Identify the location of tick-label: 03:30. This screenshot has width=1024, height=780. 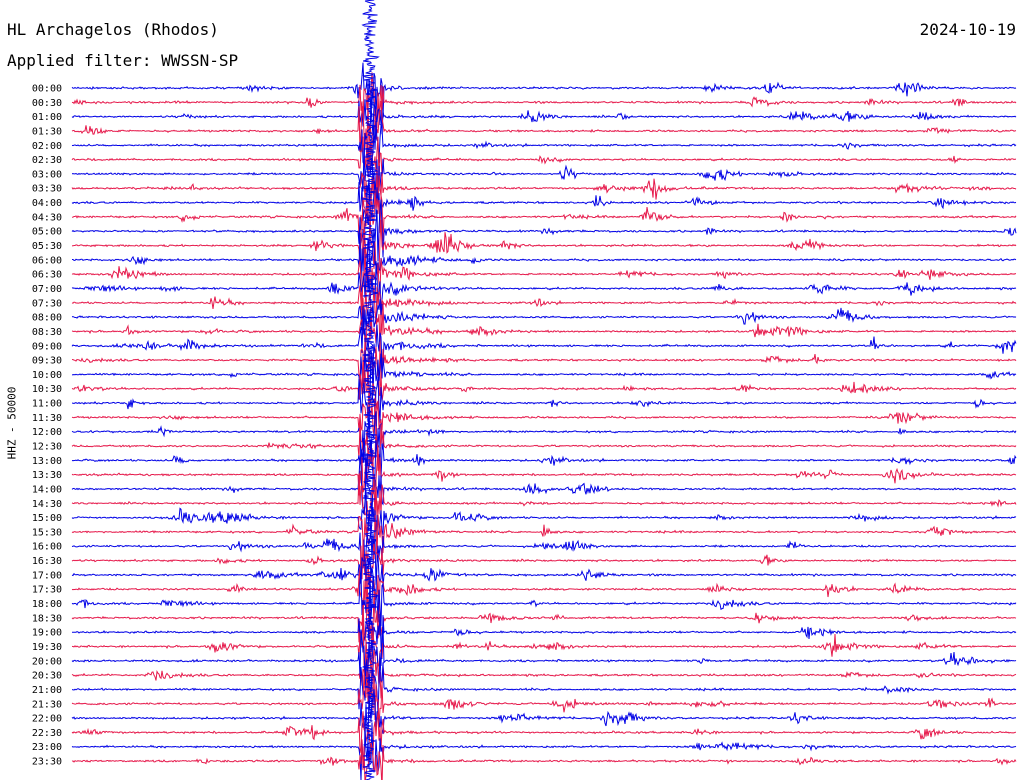
(47, 189).